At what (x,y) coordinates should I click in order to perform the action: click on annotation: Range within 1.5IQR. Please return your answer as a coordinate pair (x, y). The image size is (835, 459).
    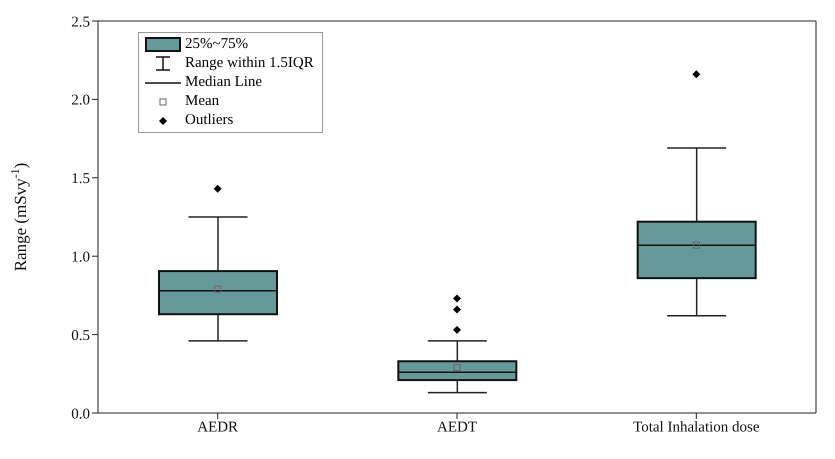
    Looking at the image, I should click on (249, 63).